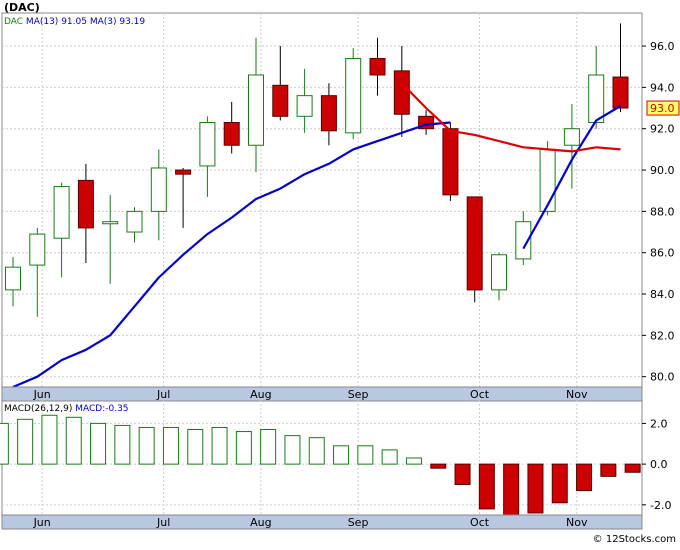 The width and height of the screenshot is (680, 550). What do you see at coordinates (662, 46) in the screenshot?
I see `price-ytick-label: 96.0` at bounding box center [662, 46].